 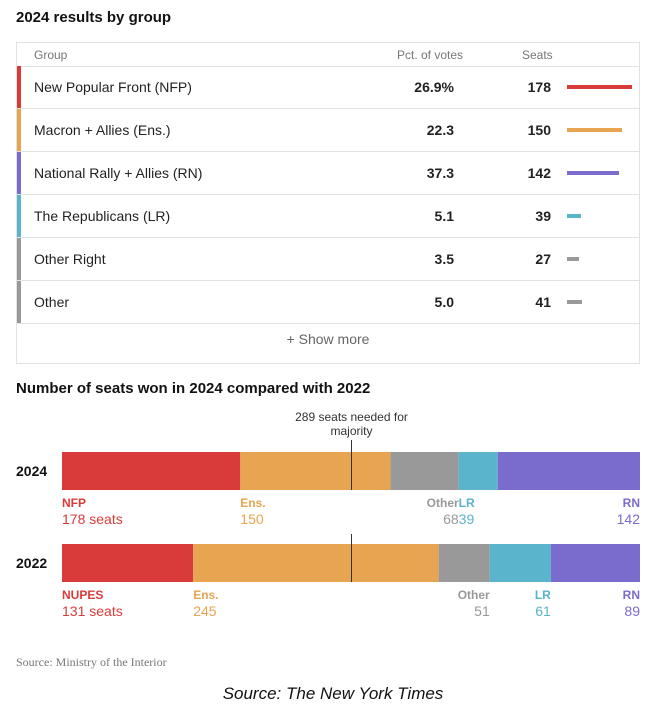 I want to click on row-group-name: Macron + Allies (Ens.), so click(x=102, y=130).